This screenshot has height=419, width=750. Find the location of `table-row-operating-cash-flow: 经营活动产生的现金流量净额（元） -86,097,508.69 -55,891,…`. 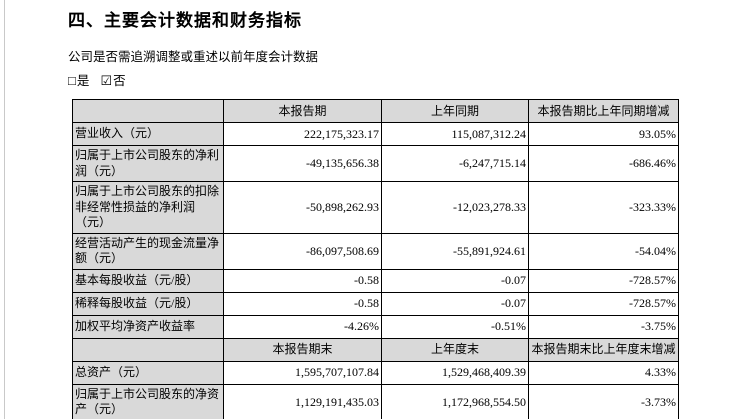

table-row-operating-cash-flow: 经营活动产生的现金流量净额（元） -86,097,508.69 -55,891,… is located at coordinates (375, 251).